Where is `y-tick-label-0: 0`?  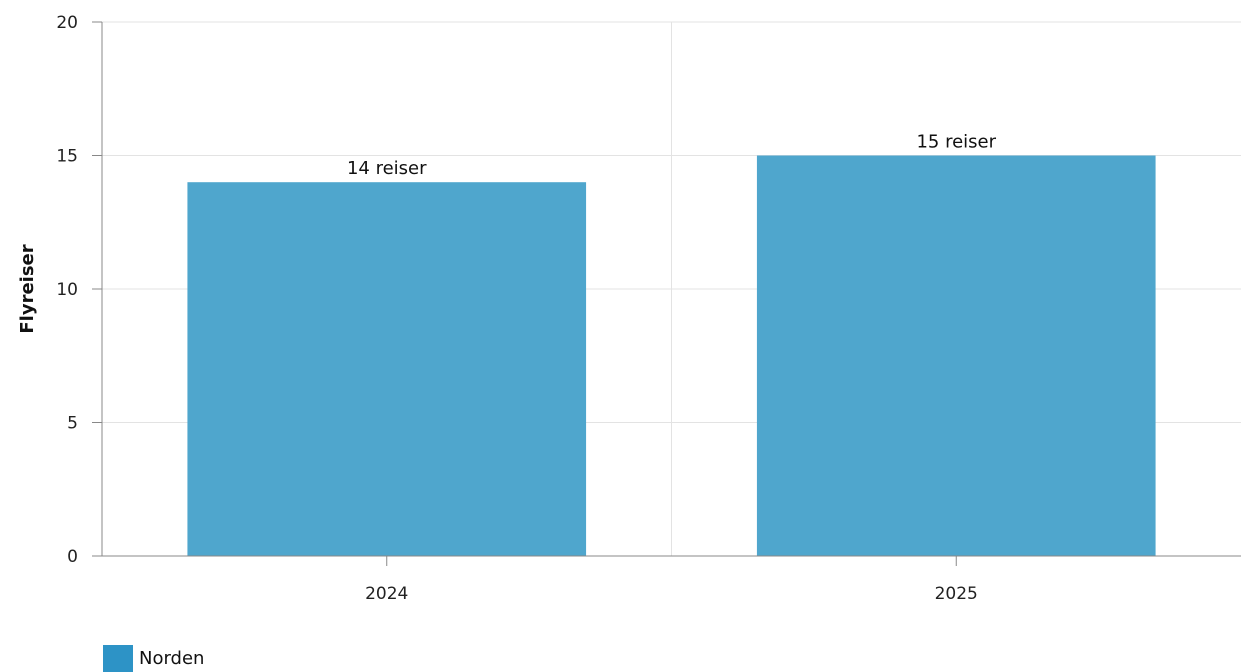 y-tick-label-0: 0 is located at coordinates (72, 557).